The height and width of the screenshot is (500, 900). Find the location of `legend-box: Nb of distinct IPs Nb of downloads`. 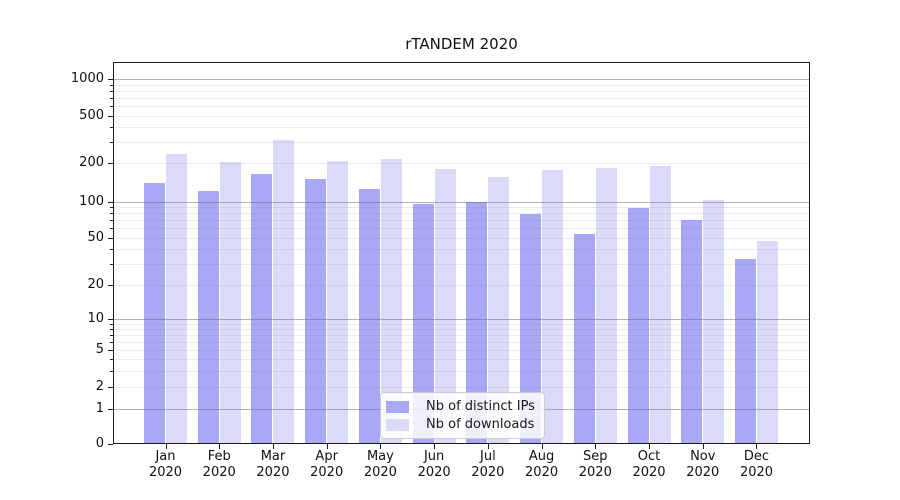

legend-box: Nb of distinct IPs Nb of downloads is located at coordinates (462, 415).